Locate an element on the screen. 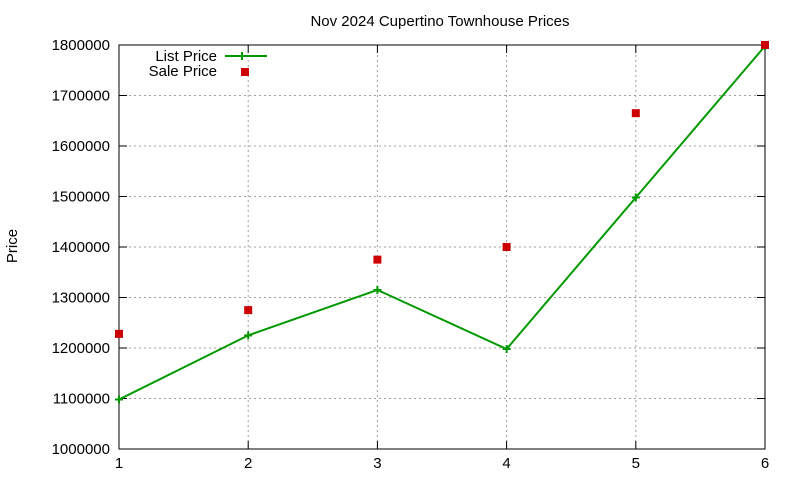 The height and width of the screenshot is (480, 800). y-tick-label: 1200000 is located at coordinates (81, 348).